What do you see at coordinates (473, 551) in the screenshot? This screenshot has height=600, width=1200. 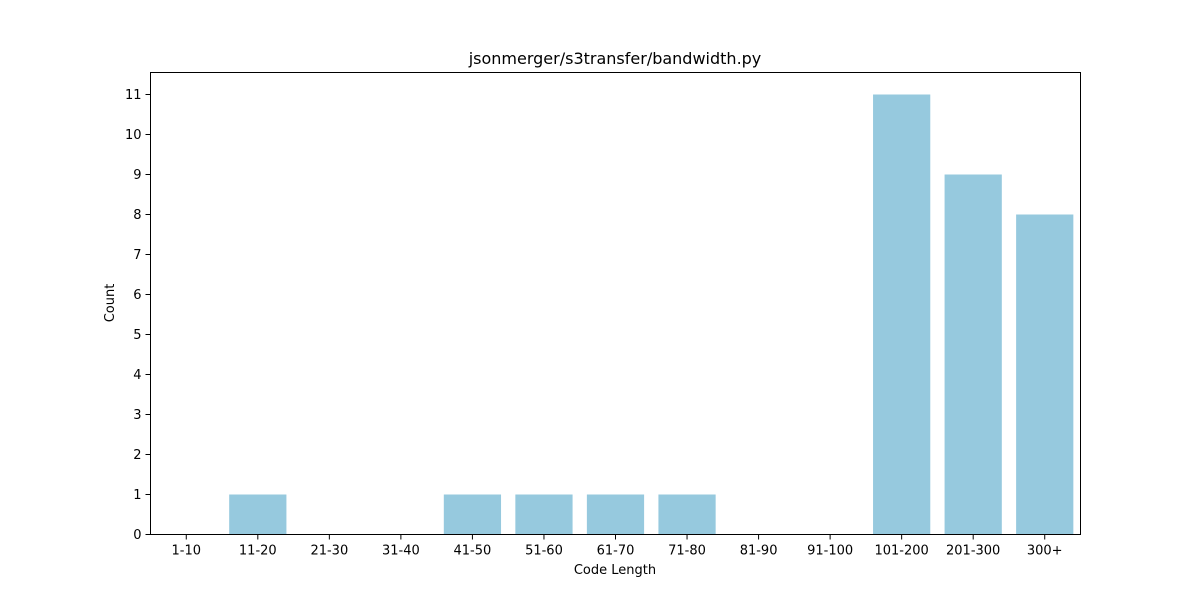 I see `x-tick-label: 41-50` at bounding box center [473, 551].